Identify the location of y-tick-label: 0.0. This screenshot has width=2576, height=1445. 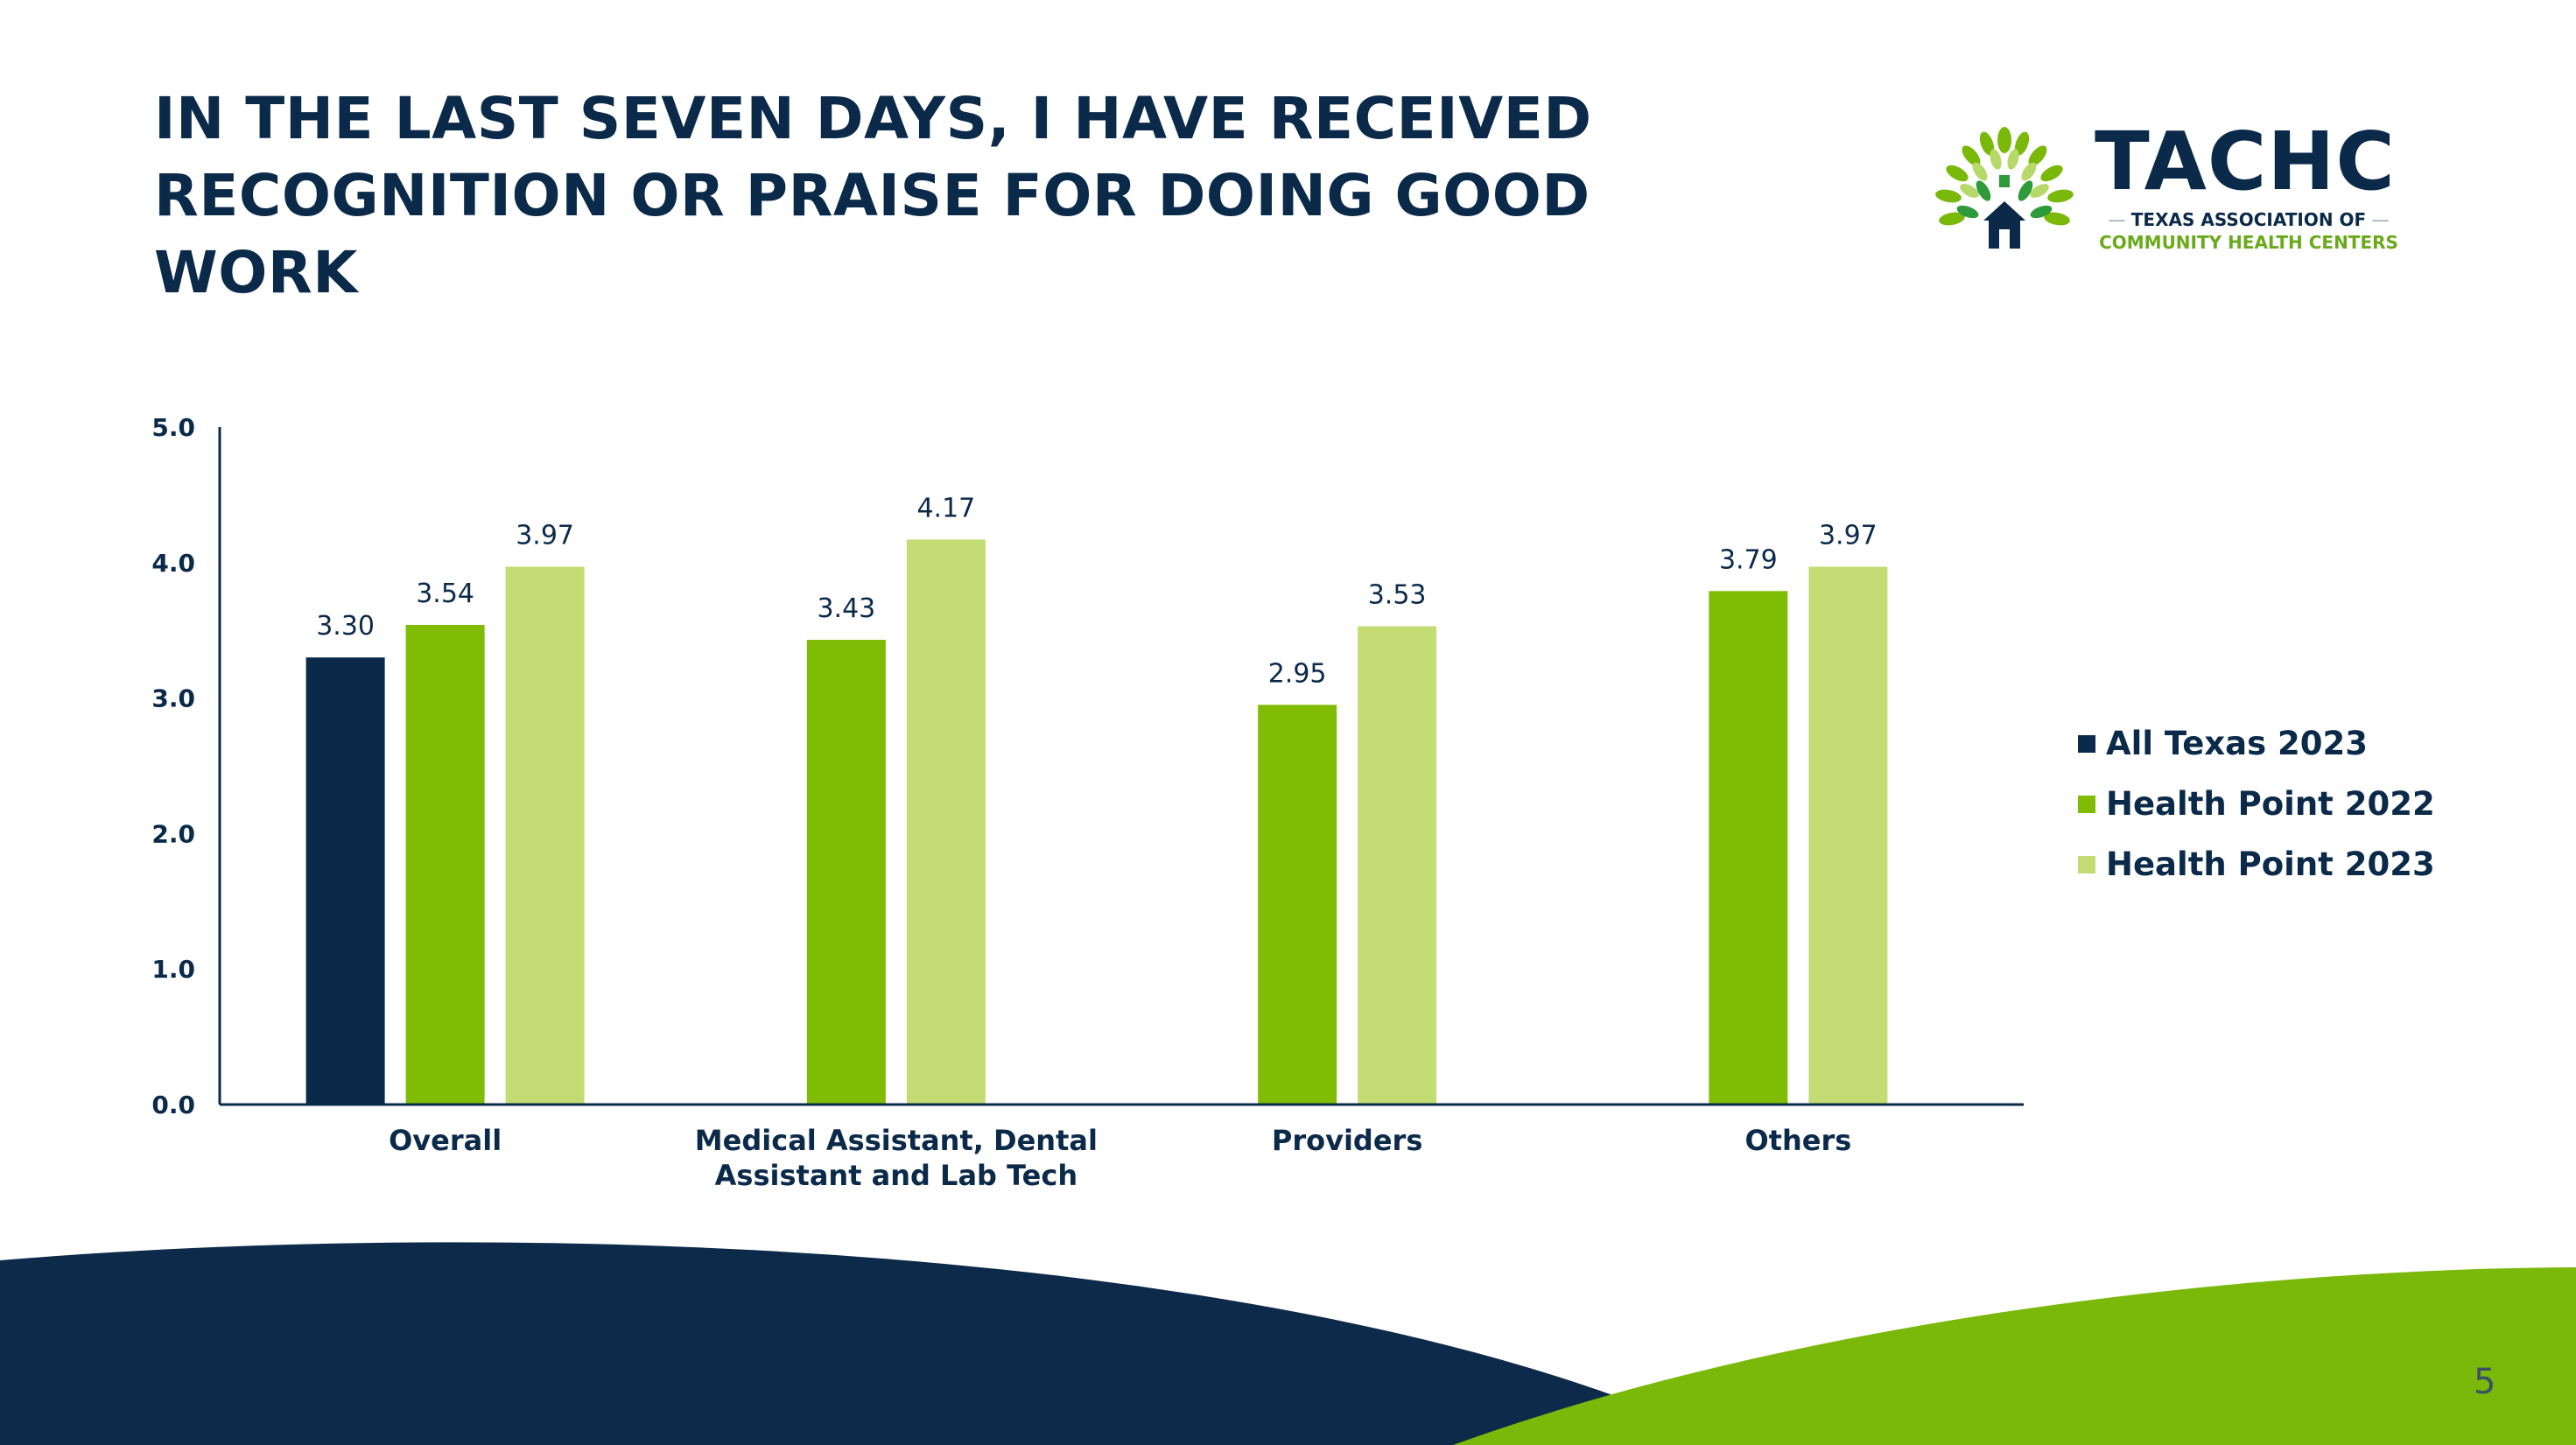
(173, 1105).